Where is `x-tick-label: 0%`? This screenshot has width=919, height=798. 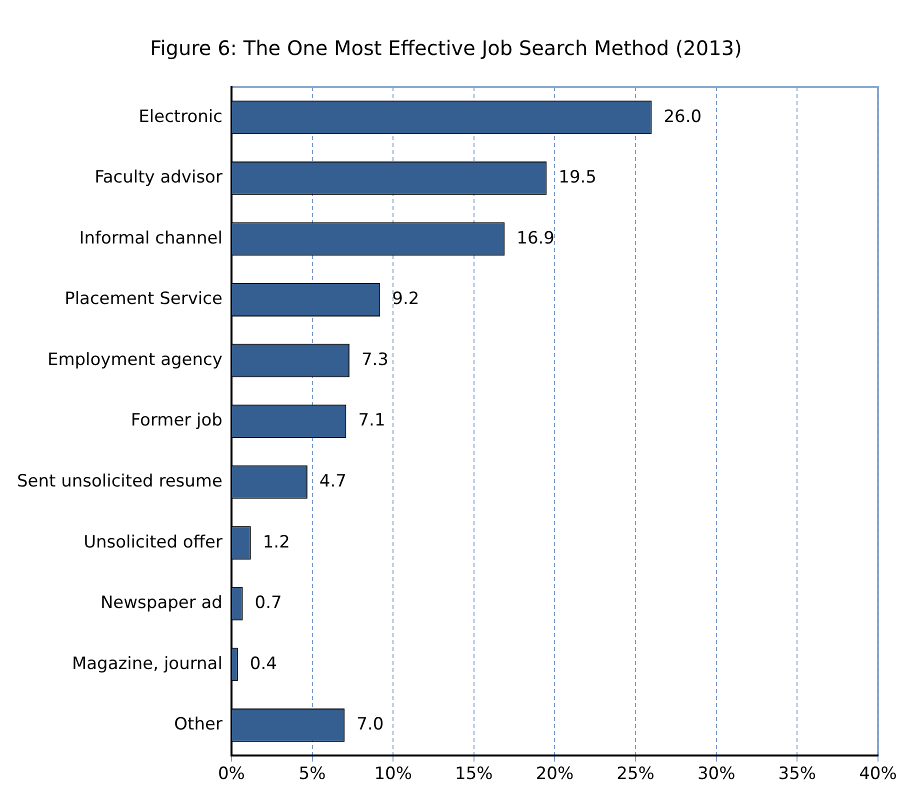
x-tick-label: 0% is located at coordinates (231, 774).